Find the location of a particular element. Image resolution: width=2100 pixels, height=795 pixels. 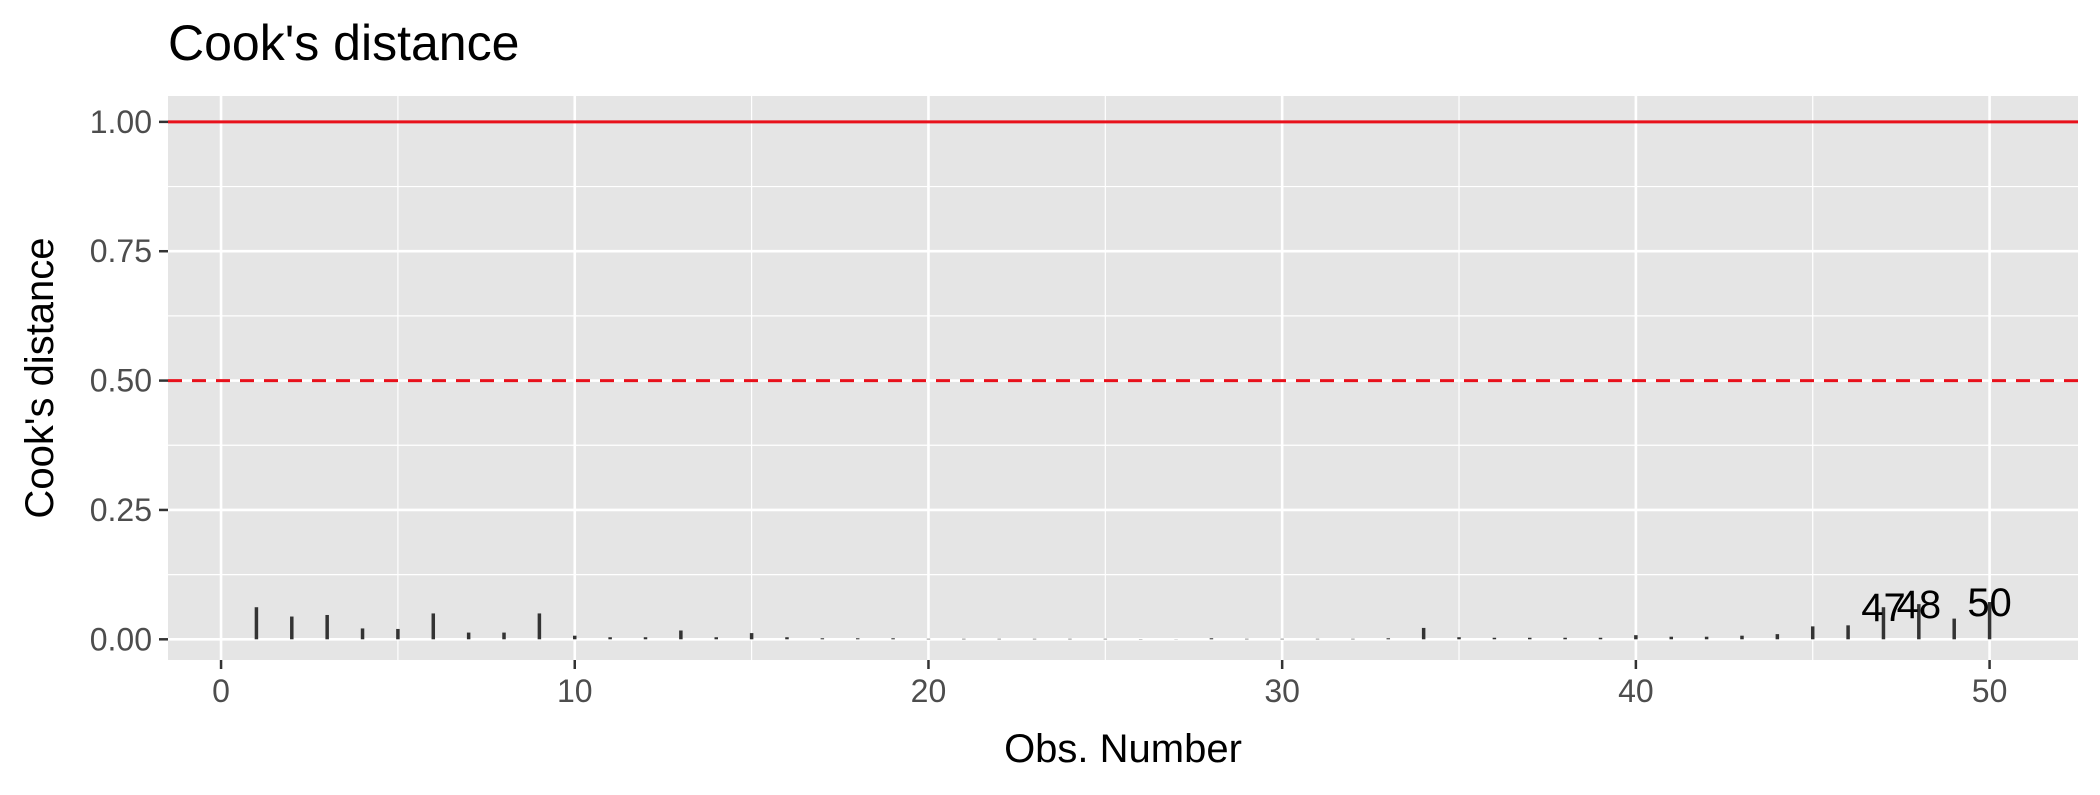

y-axis-title: Cook's distance is located at coordinates (40, 377).